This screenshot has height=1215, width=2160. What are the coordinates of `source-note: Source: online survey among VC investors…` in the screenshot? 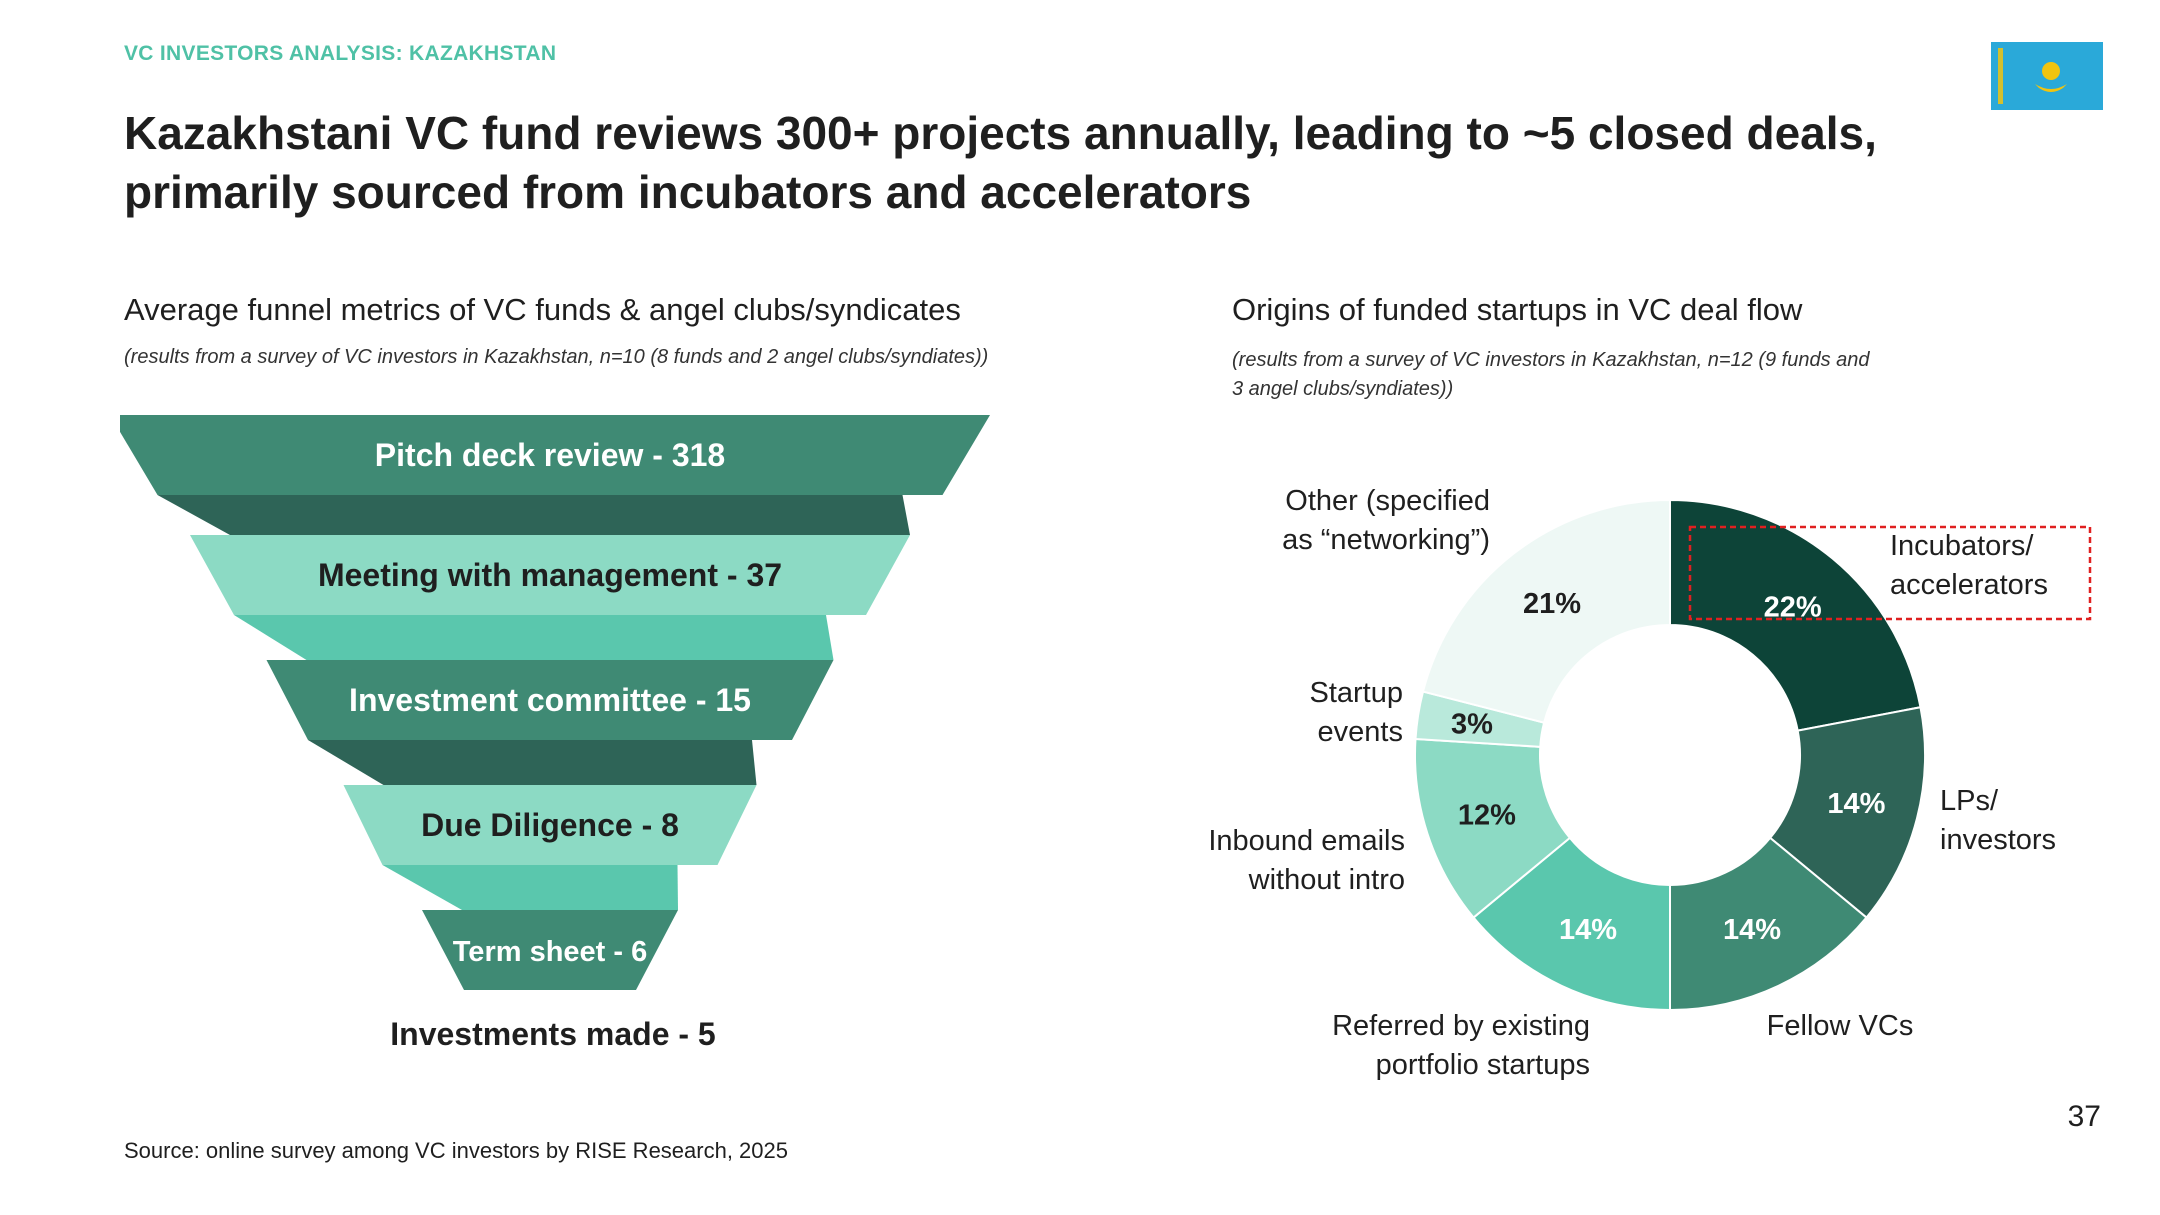 It's located at (456, 1150).